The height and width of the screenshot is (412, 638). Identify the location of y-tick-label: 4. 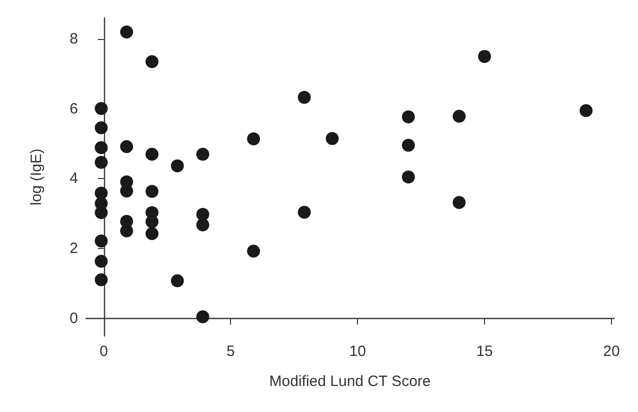
(74, 179).